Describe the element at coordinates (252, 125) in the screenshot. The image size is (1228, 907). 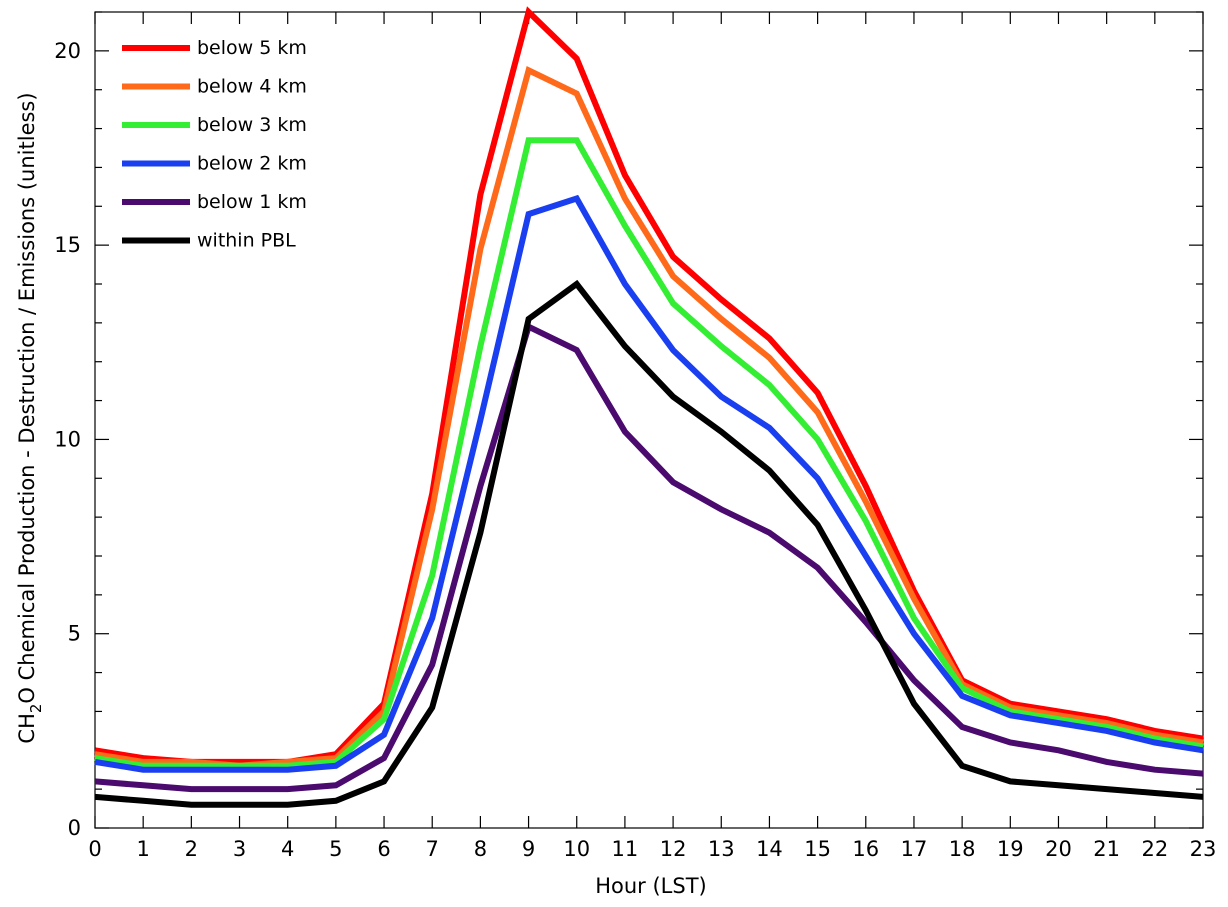
I see `legend-label: below 3 km` at that location.